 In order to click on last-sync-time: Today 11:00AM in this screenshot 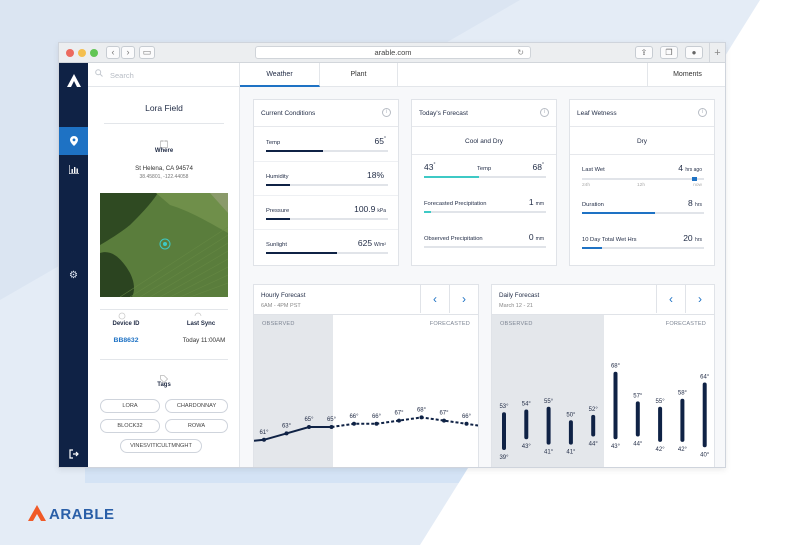, I will do `click(204, 340)`.